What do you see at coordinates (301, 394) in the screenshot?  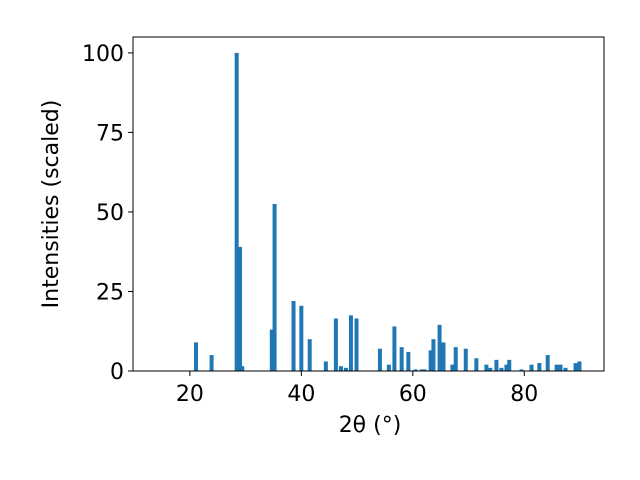 I see `x-tick-label: 40` at bounding box center [301, 394].